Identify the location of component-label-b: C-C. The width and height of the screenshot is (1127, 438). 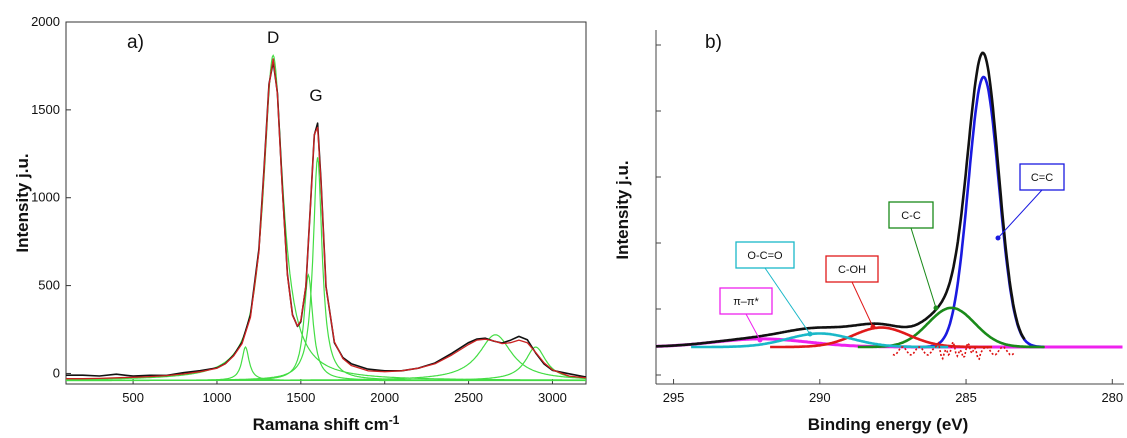
(911, 216).